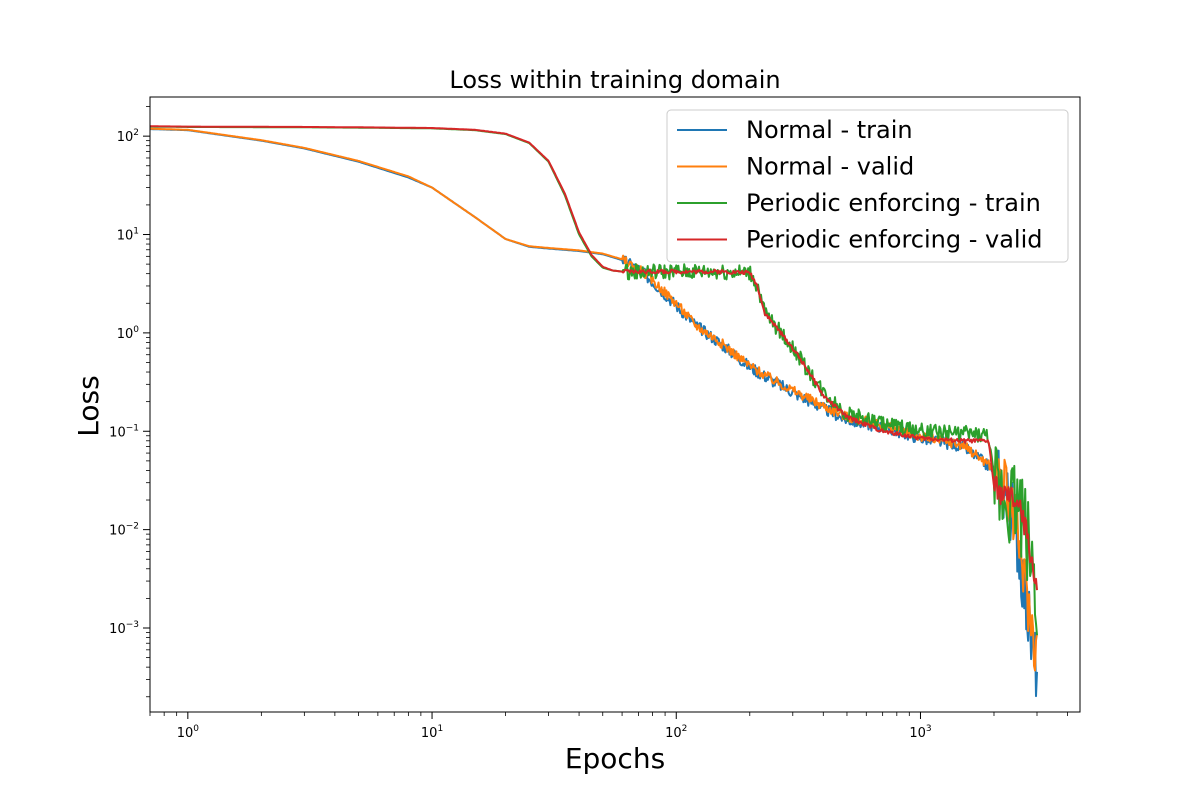 The height and width of the screenshot is (800, 1200). I want to click on y-tick-label-2: 10⁻¹, so click(124, 431).